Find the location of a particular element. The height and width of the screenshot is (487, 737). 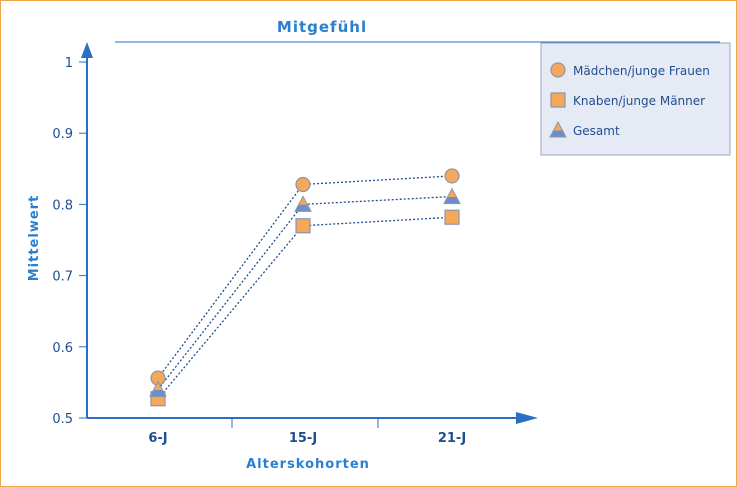

y-tick-label: 1 is located at coordinates (69, 63).